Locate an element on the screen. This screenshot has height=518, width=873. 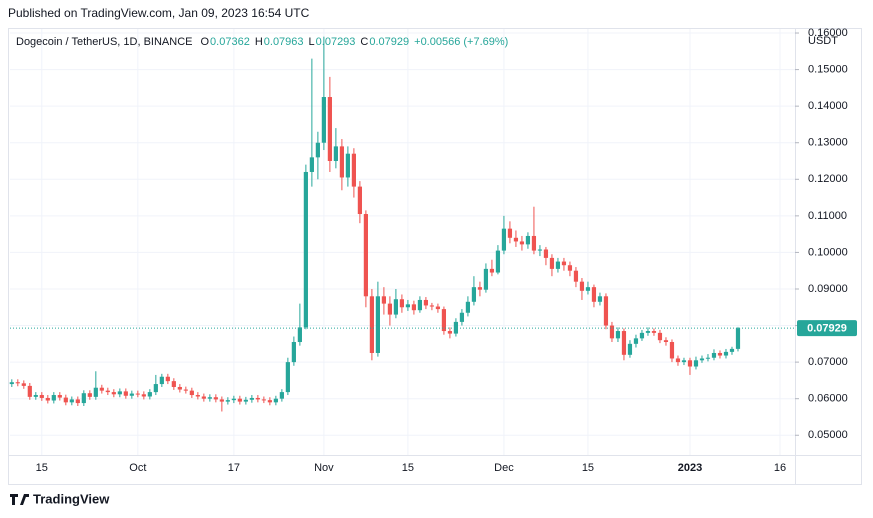
legend-key: L is located at coordinates (312, 42).